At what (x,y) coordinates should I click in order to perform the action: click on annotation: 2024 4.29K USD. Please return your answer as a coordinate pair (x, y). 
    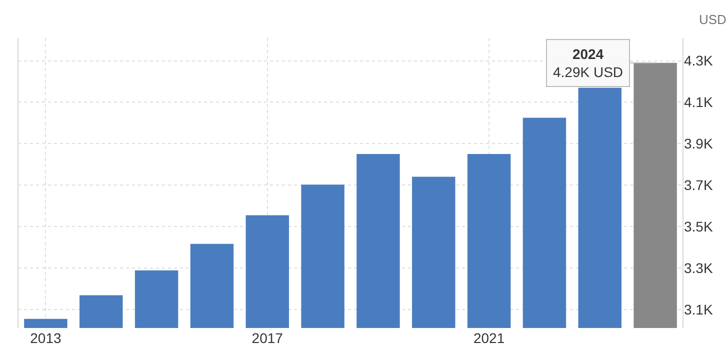
    Looking at the image, I should click on (588, 63).